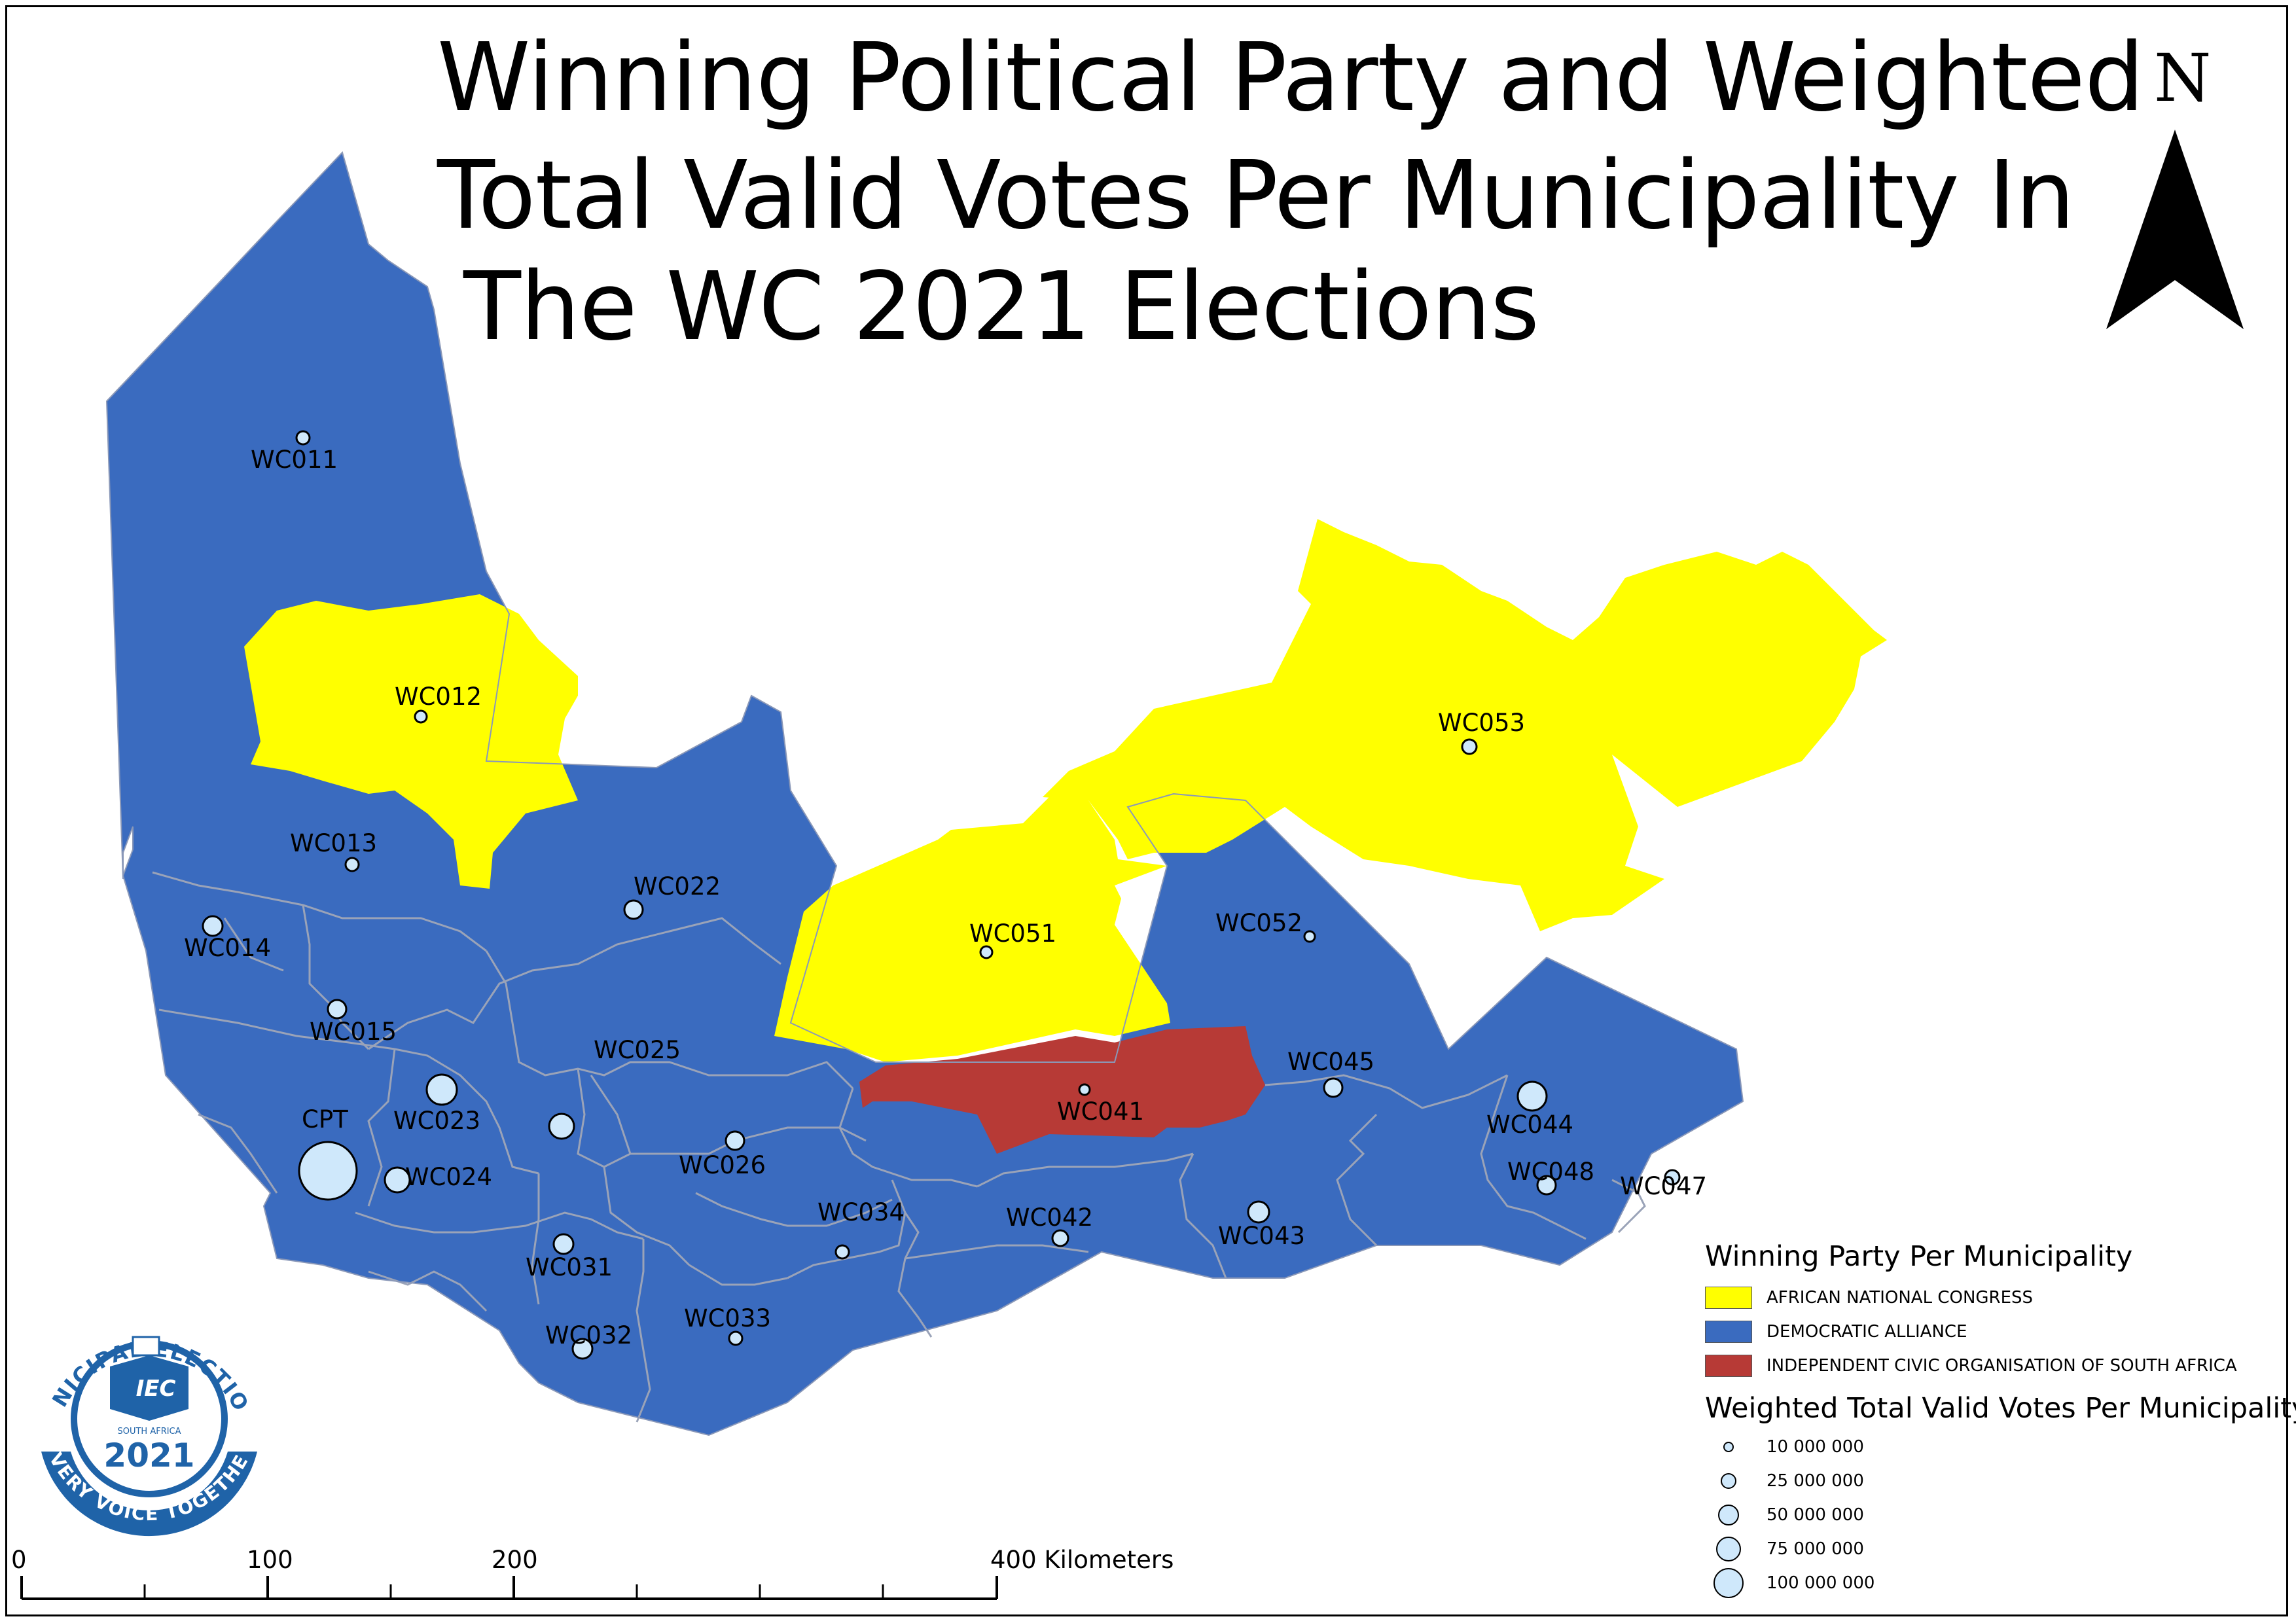 The height and width of the screenshot is (1623, 2296). Describe the element at coordinates (2183, 78) in the screenshot. I see `north-label: N` at that location.